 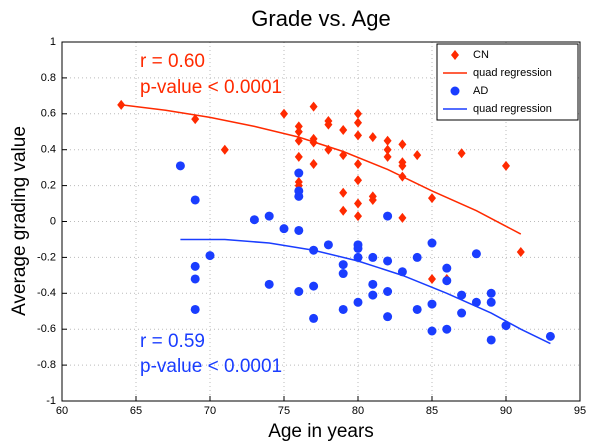 I want to click on x-tick-label: 65, so click(x=136, y=411).